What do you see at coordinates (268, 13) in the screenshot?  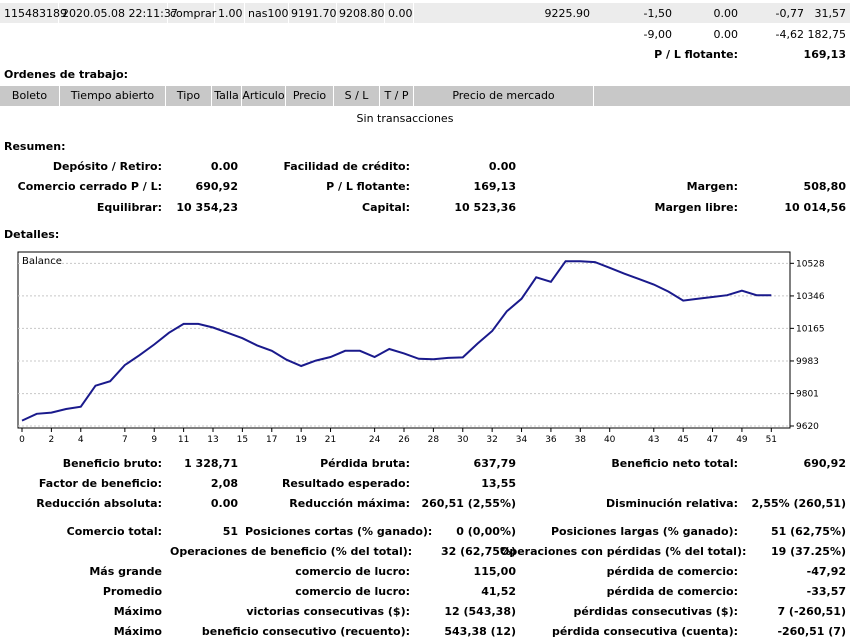 I see `deal-item: nas100` at bounding box center [268, 13].